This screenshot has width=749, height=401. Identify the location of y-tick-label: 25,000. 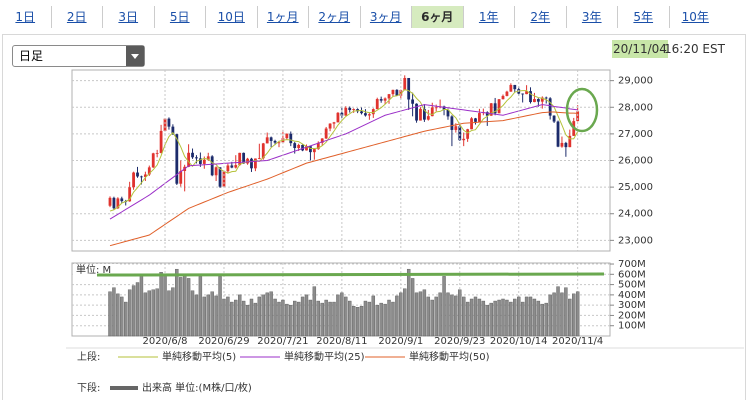
(635, 187).